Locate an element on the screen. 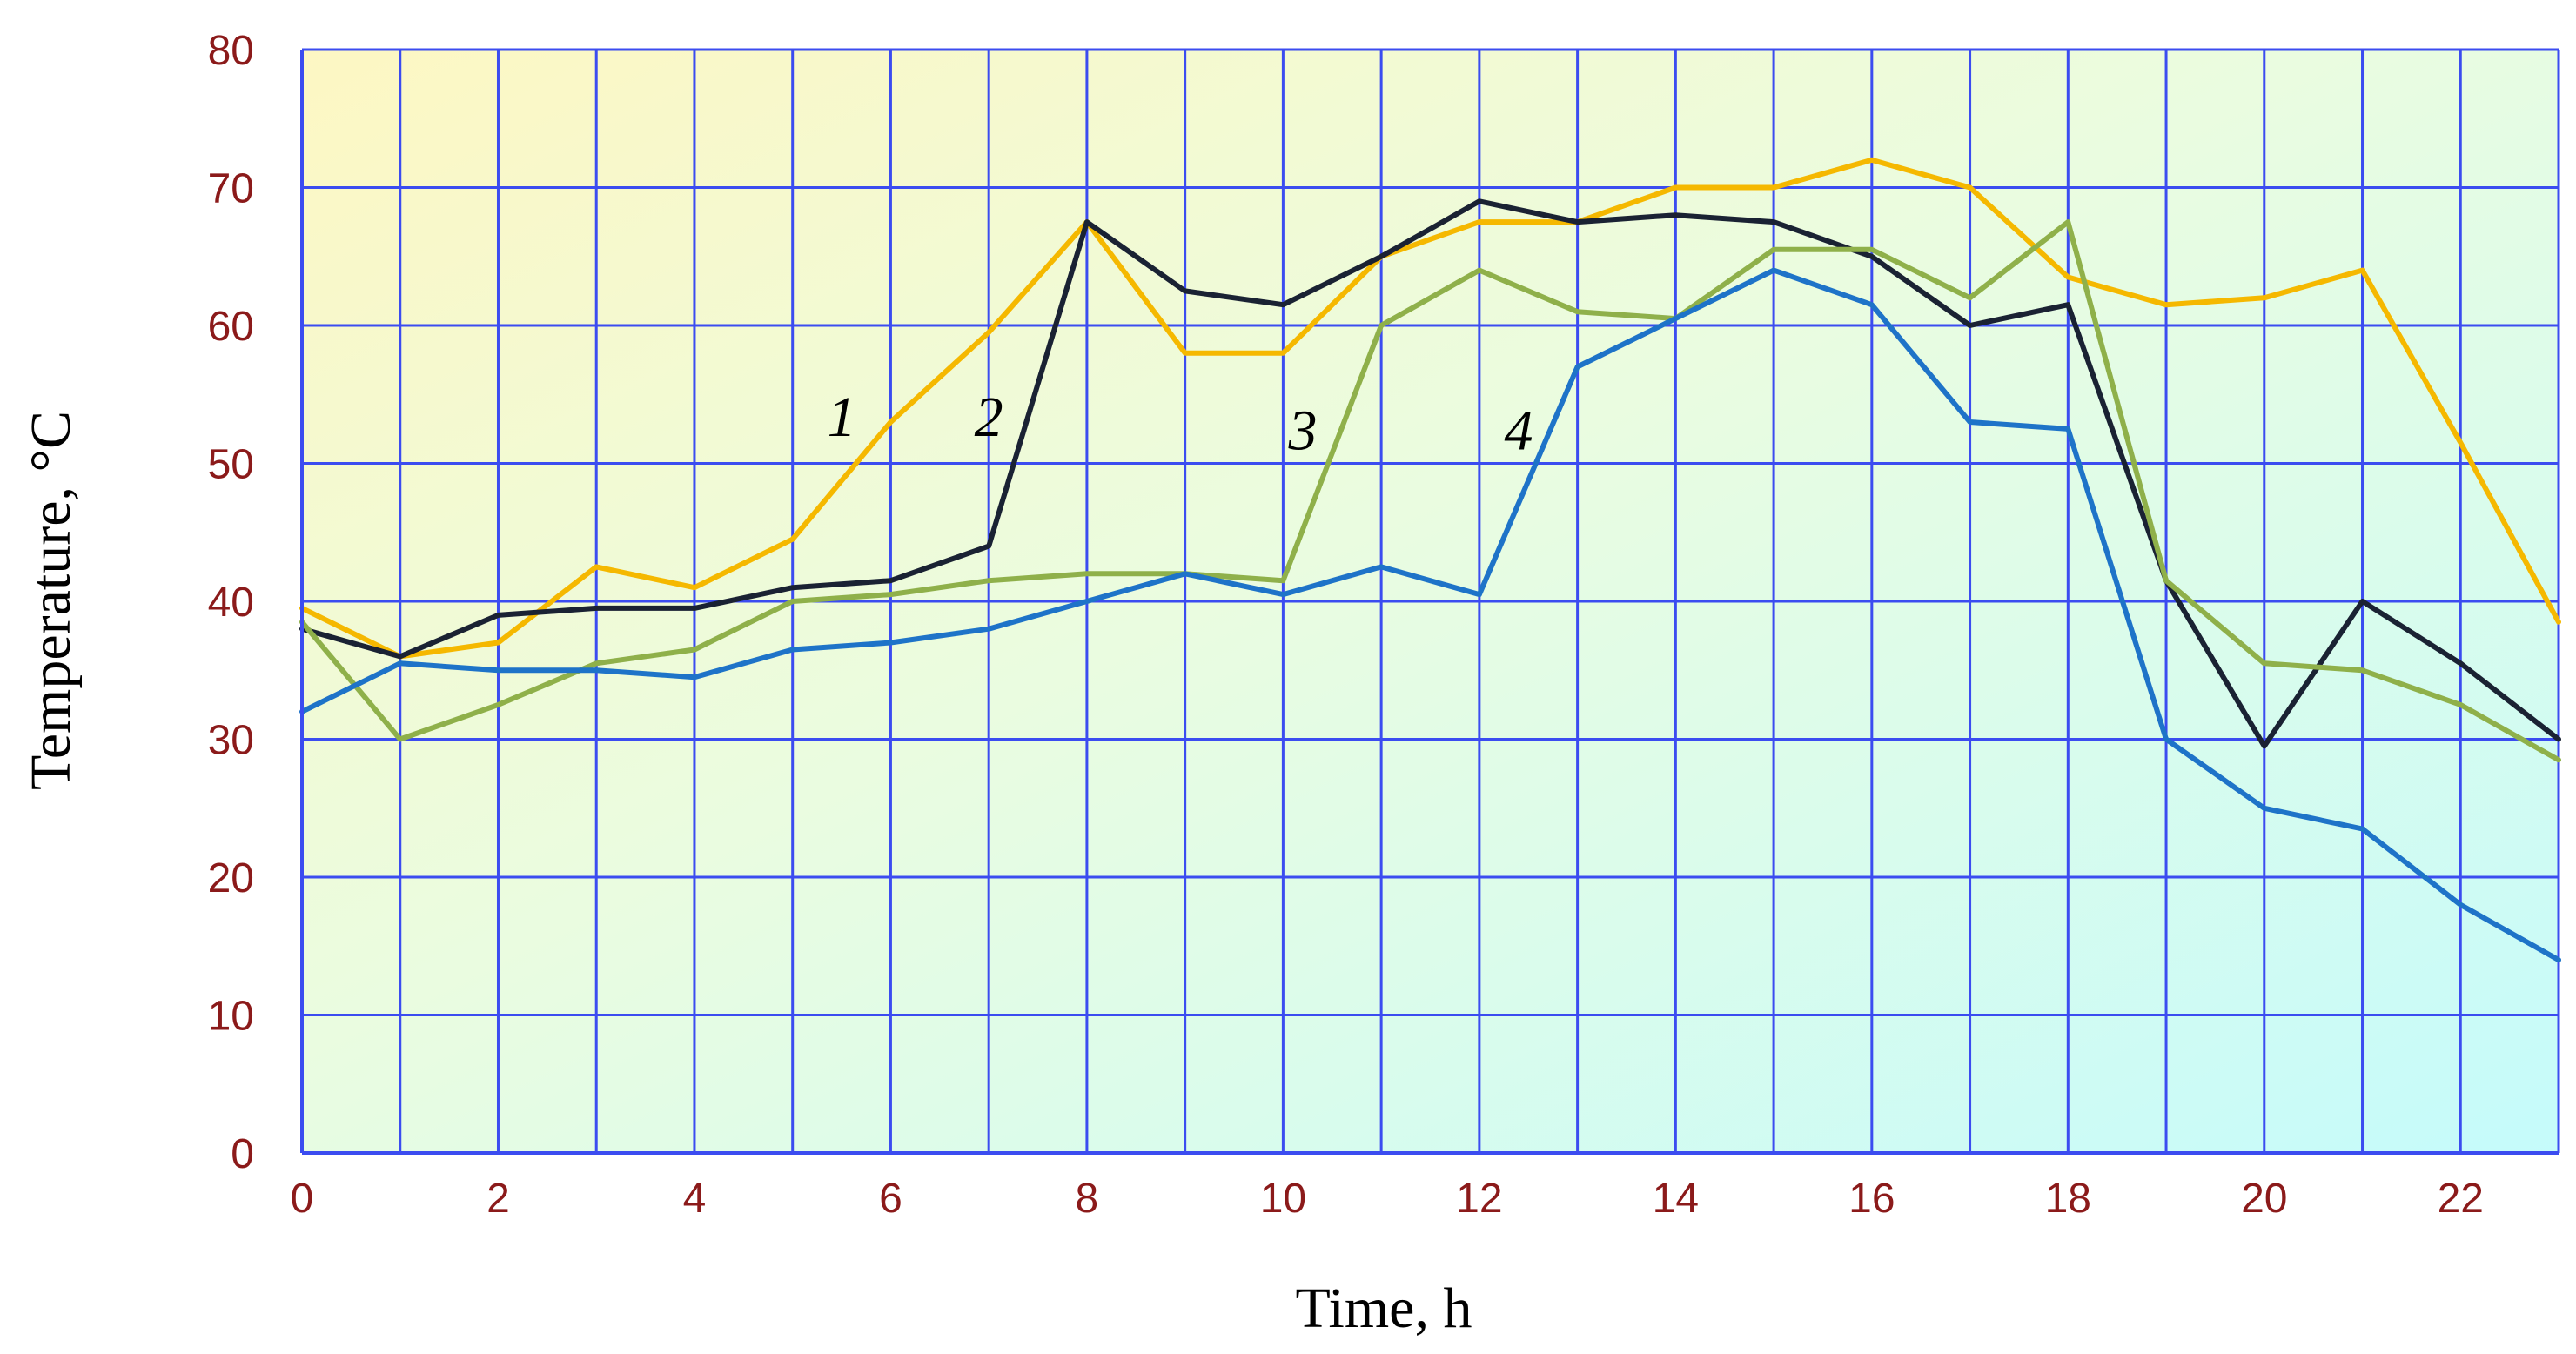 The width and height of the screenshot is (2576, 1354). curve-label-1: 1 is located at coordinates (842, 417).